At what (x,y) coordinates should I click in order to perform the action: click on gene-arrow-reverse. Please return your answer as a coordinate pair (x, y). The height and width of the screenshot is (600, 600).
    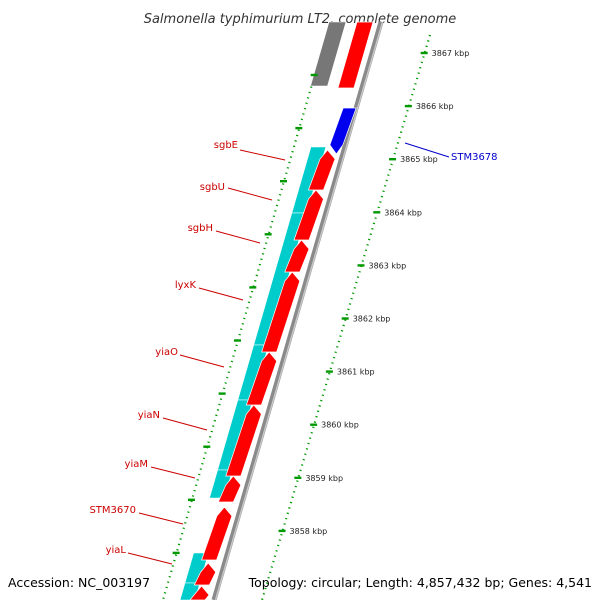
    Looking at the image, I should click on (343, 131).